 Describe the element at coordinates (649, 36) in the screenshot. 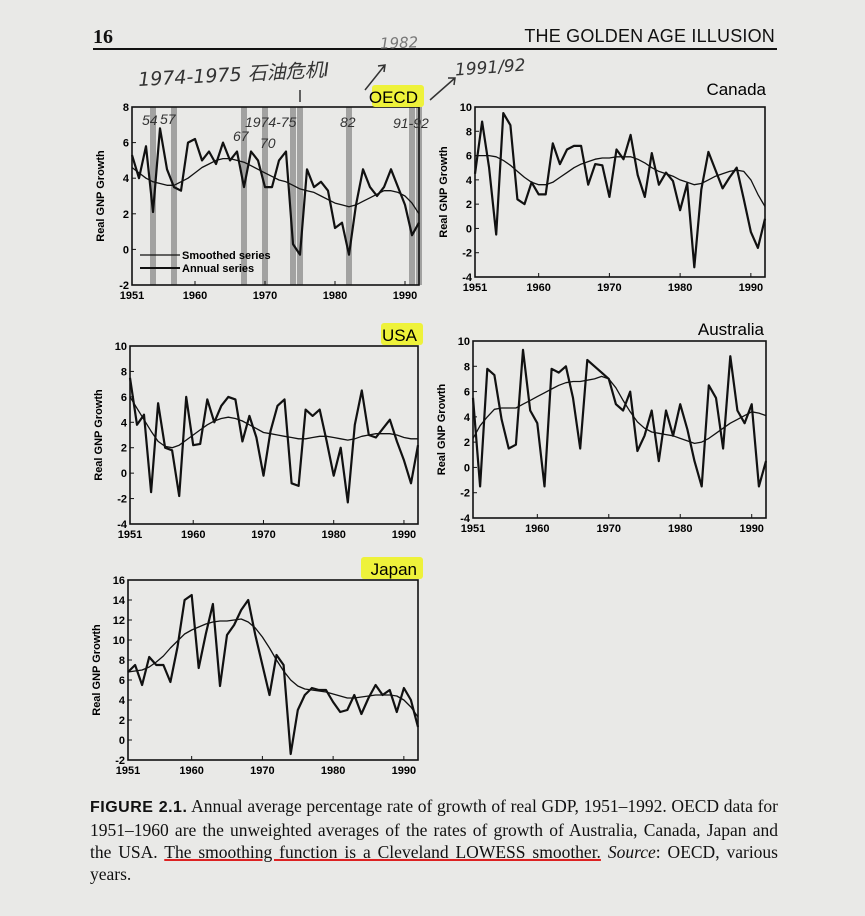

I see `running-head: THE GOLDEN AGE ILLUSION` at that location.